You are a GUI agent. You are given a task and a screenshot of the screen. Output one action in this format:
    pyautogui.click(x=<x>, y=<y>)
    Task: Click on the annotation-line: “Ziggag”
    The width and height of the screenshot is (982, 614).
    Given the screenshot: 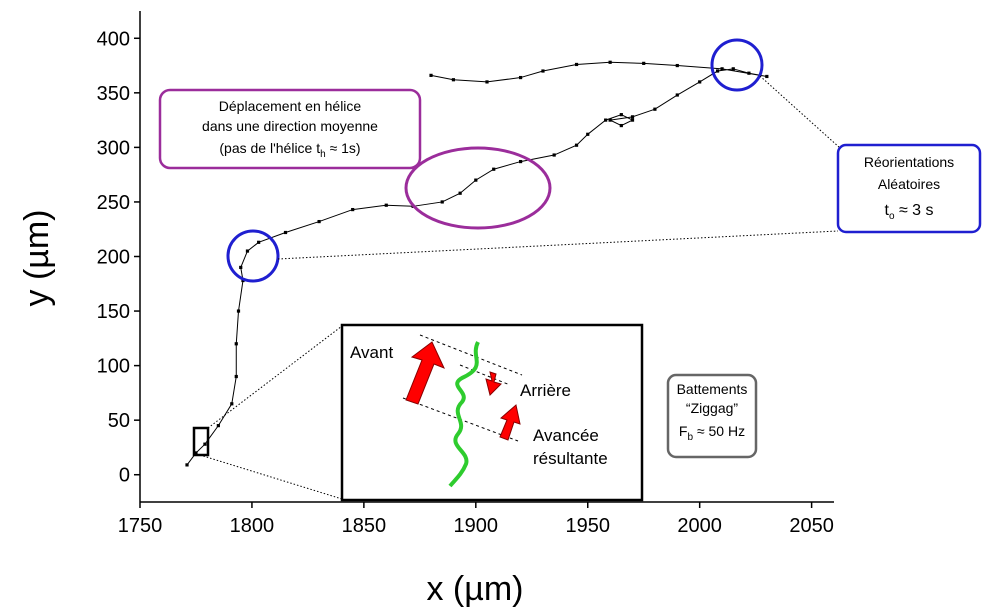 What is the action you would take?
    pyautogui.click(x=712, y=408)
    